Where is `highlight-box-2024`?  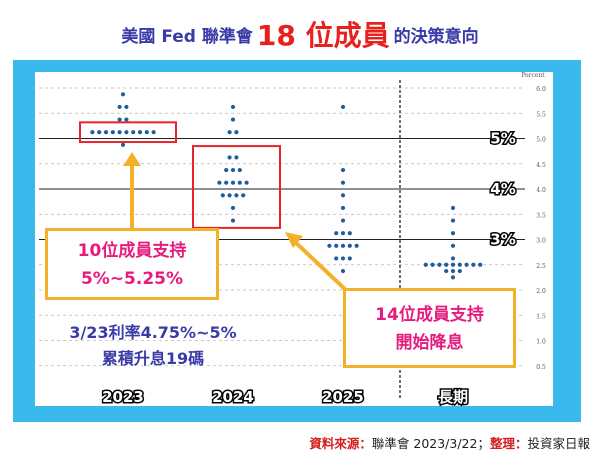 highlight-box-2024 is located at coordinates (236, 187).